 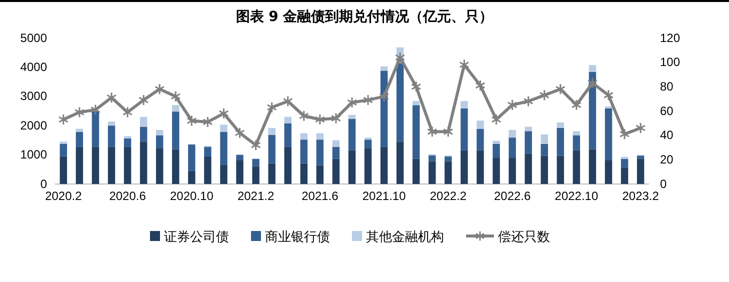 What do you see at coordinates (667, 159) in the screenshot?
I see `y2-tick-label: 20` at bounding box center [667, 159].